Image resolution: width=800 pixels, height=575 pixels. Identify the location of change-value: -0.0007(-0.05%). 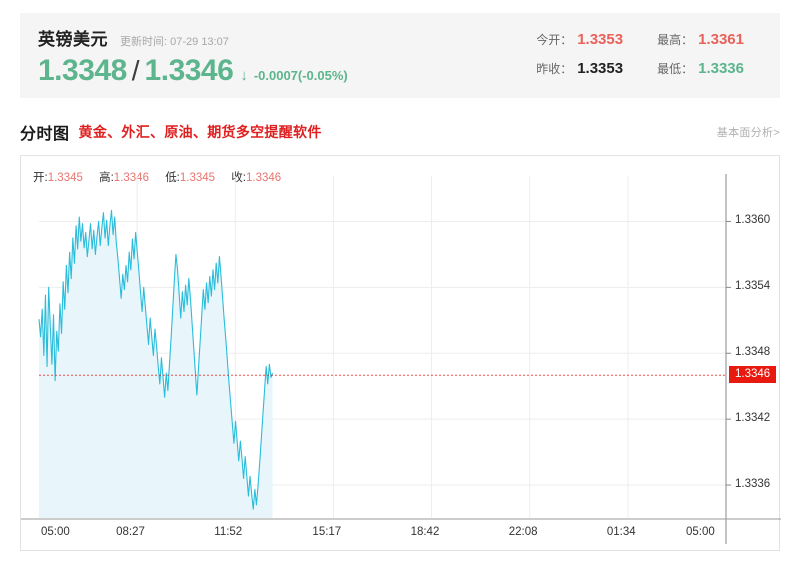
(300, 75).